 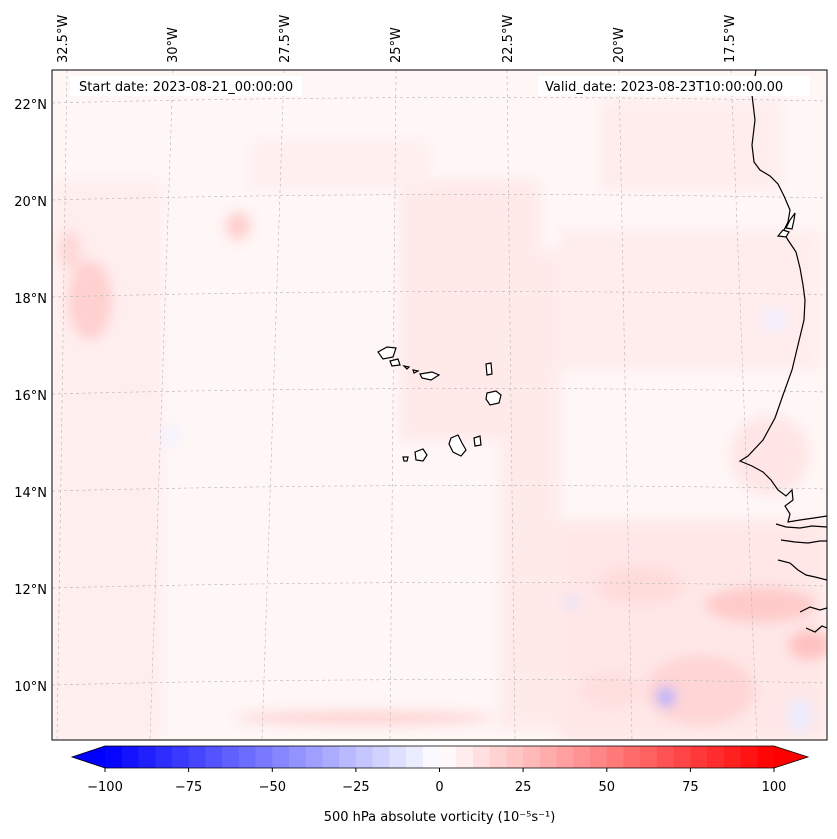 I want to click on lat-tick-label: 16°N, so click(x=30, y=396).